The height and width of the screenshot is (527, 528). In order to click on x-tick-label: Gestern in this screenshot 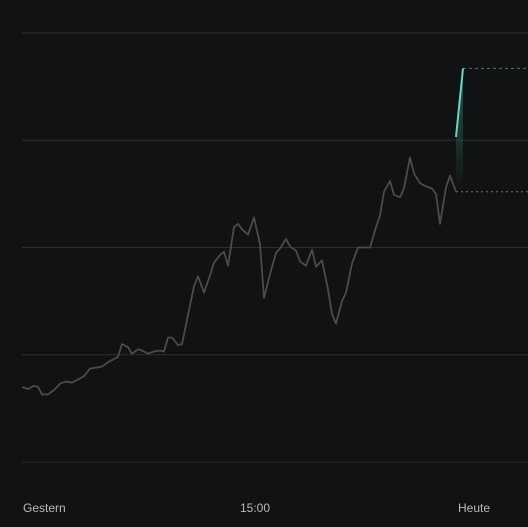, I will do `click(44, 508)`.